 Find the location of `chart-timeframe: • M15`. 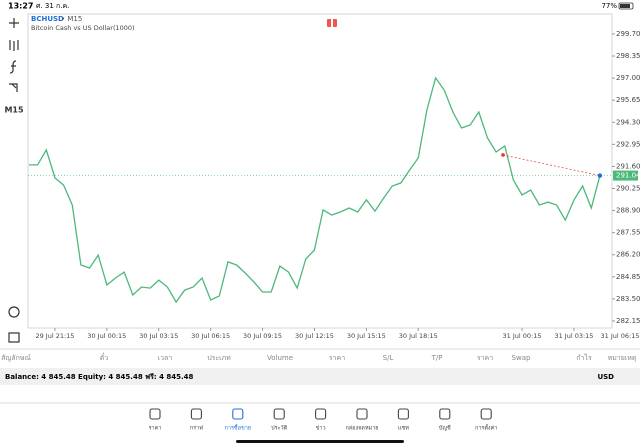

chart-timeframe: • M15 is located at coordinates (71, 19).